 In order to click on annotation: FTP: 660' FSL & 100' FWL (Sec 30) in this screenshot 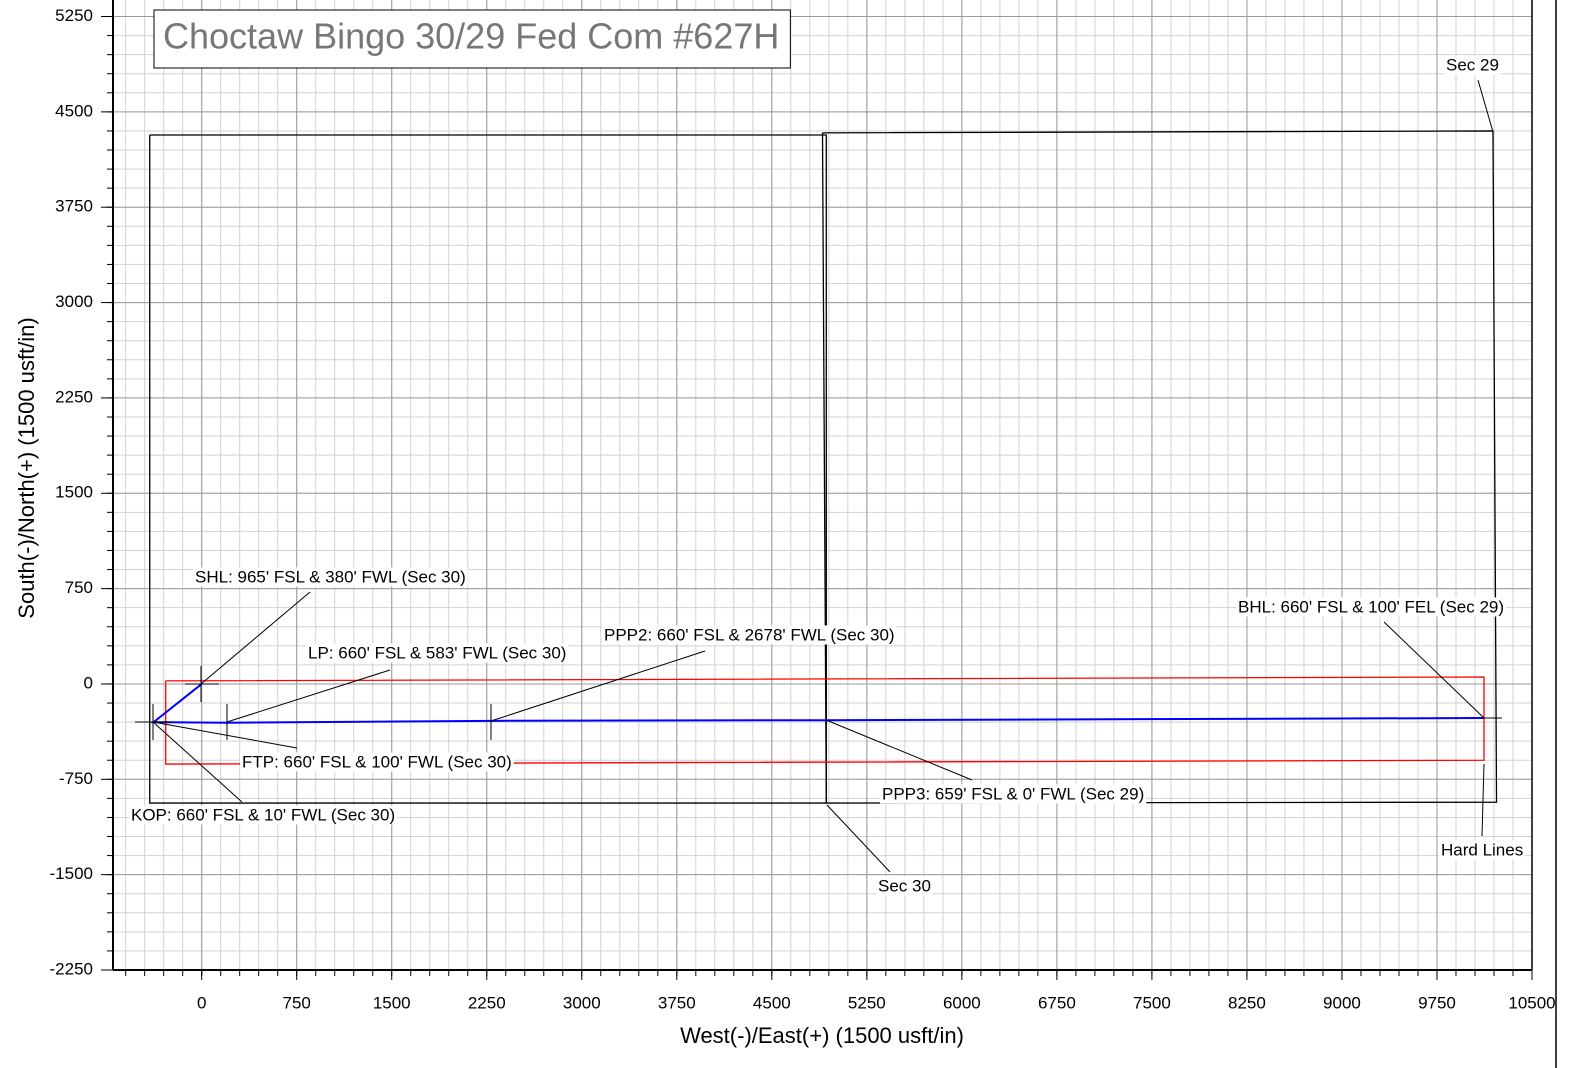, I will do `click(377, 761)`.